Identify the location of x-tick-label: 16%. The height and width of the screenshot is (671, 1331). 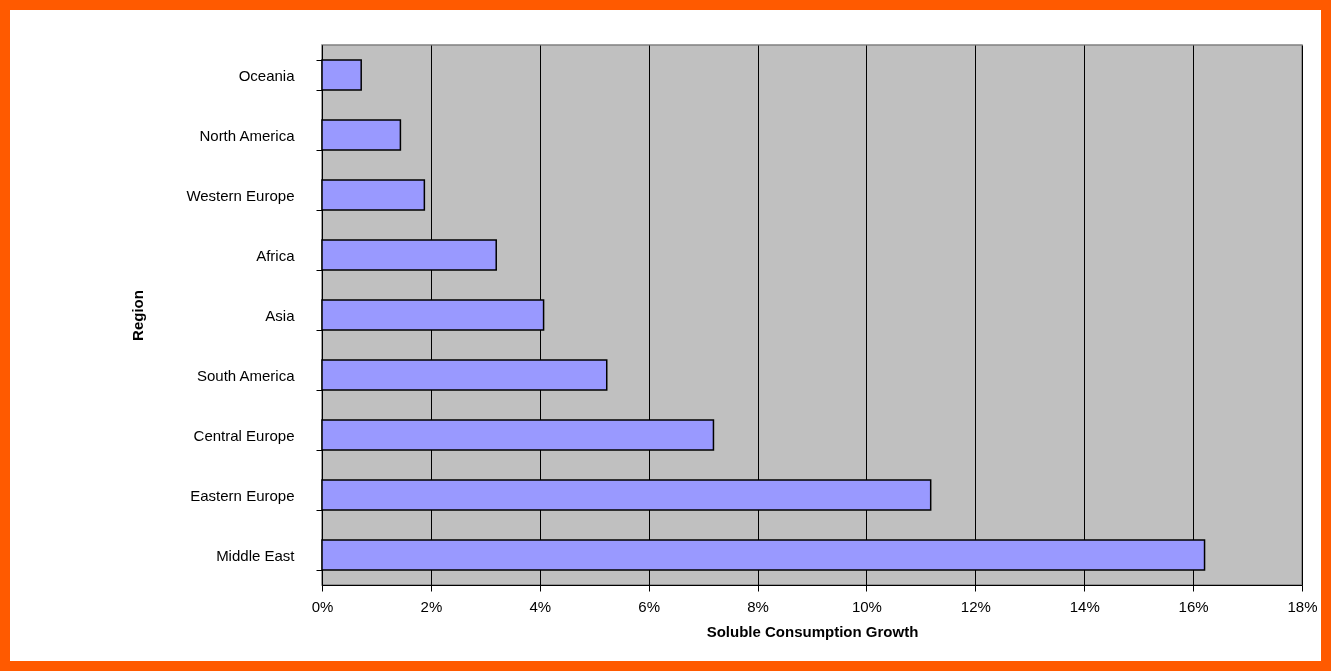
(1193, 606).